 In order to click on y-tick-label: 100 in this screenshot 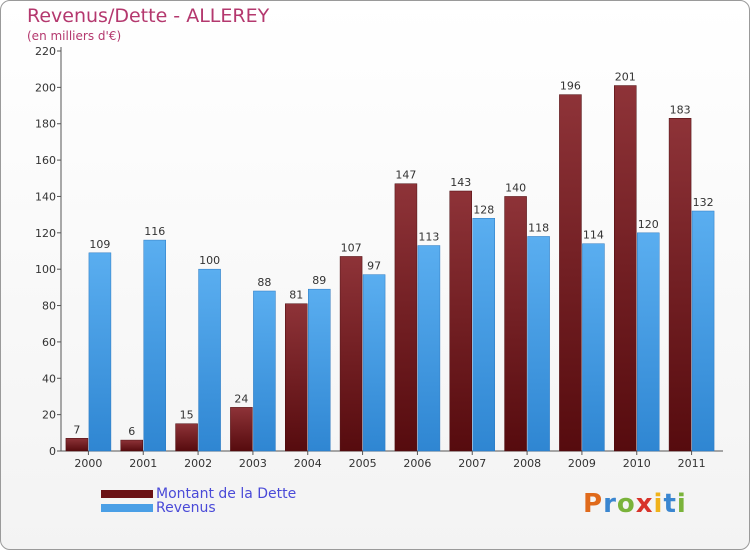, I will do `click(45, 269)`.